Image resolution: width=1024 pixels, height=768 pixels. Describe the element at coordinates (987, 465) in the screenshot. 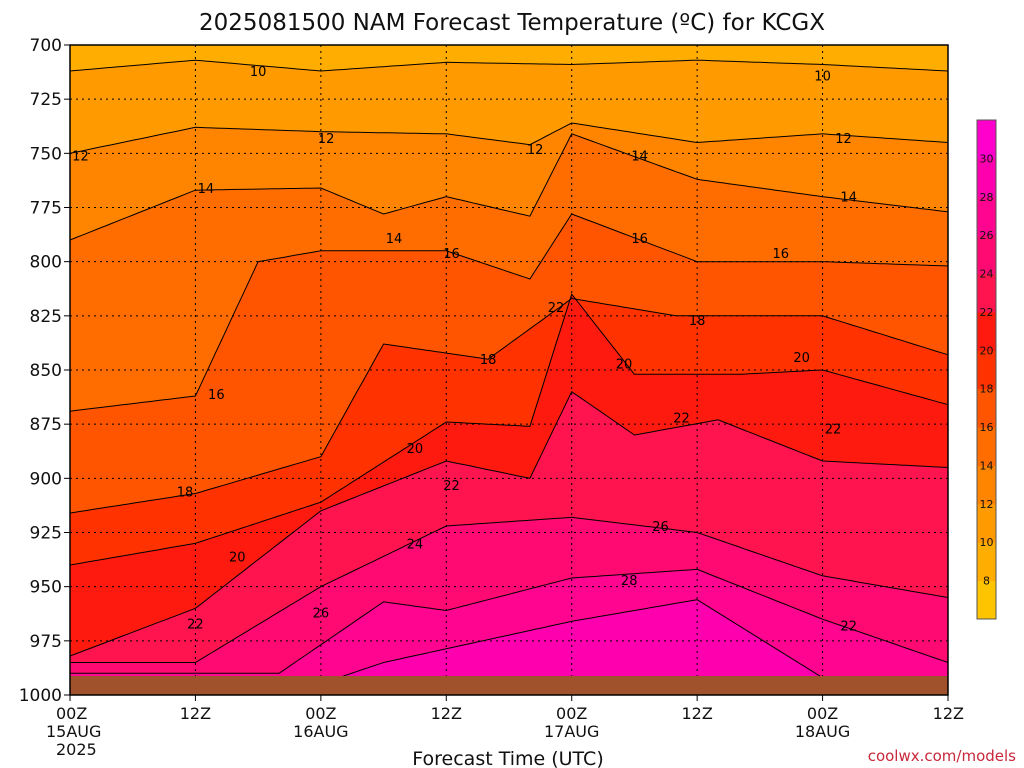

I see `colorbar-label: 14` at that location.